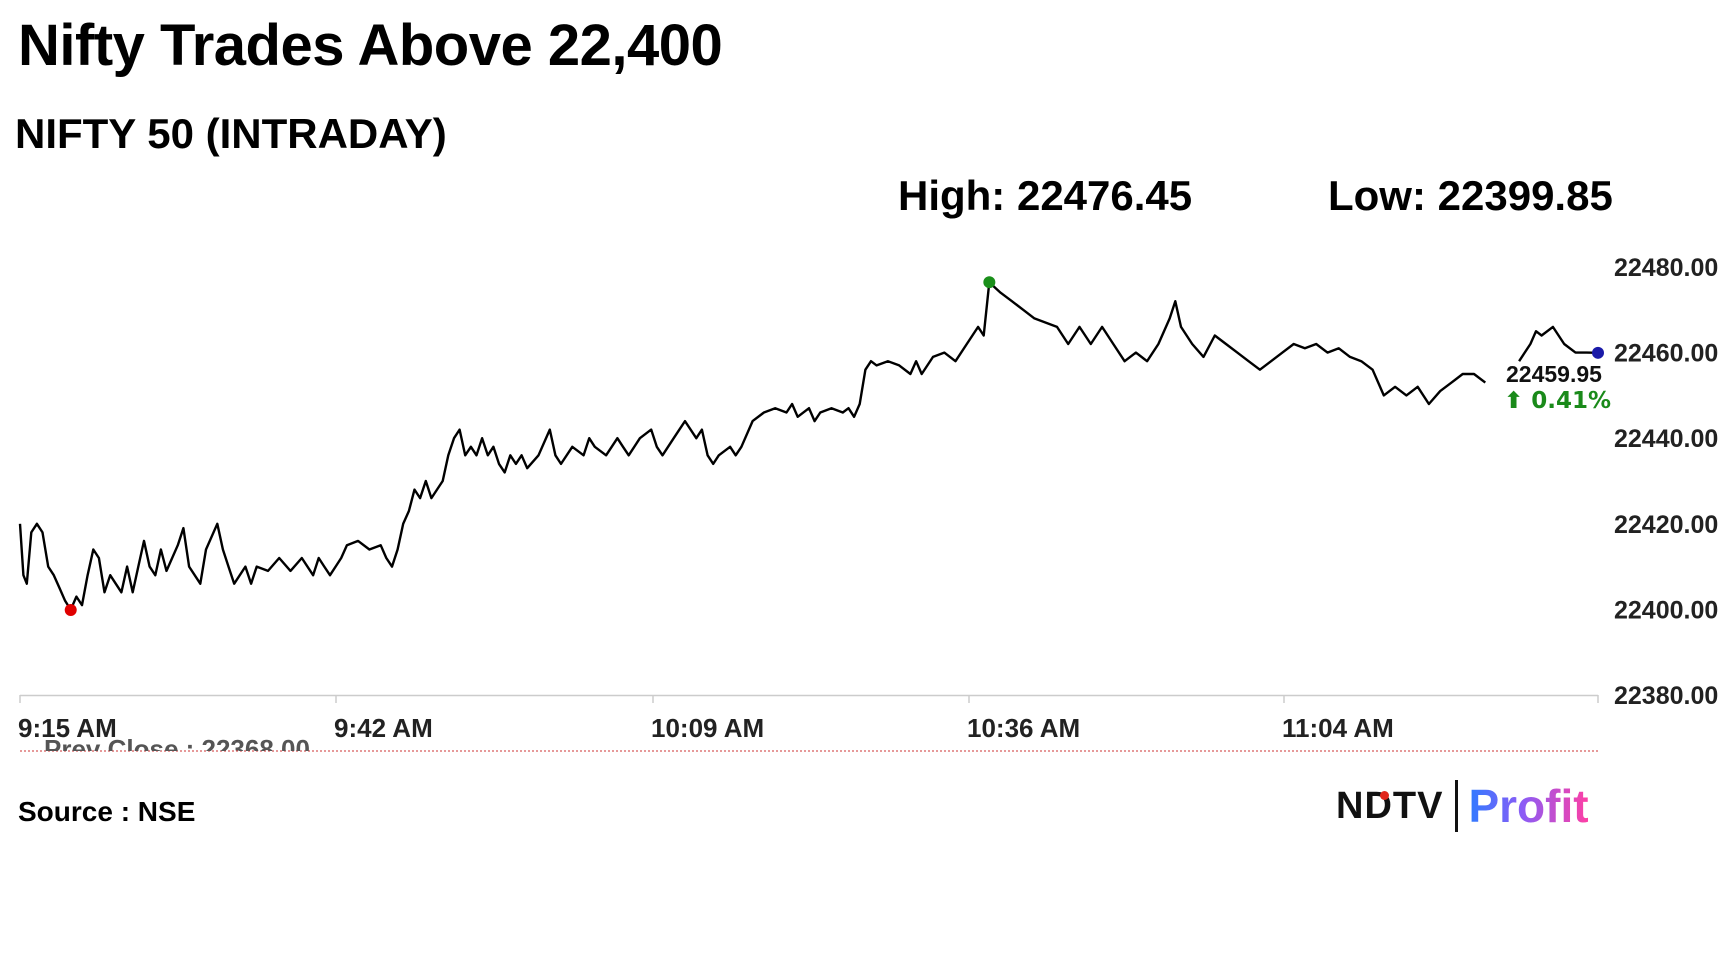  What do you see at coordinates (1023, 728) in the screenshot?
I see `x-tick-label: 10:36 AM` at bounding box center [1023, 728].